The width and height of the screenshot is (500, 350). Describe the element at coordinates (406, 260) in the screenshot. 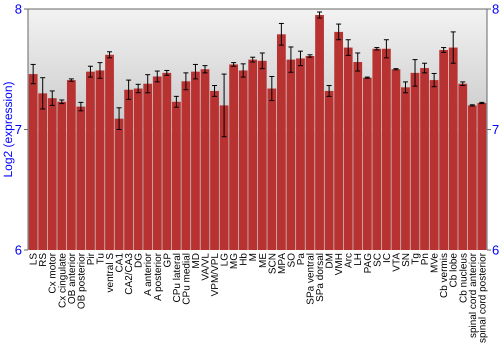

I see `x-tick-label: SN` at that location.